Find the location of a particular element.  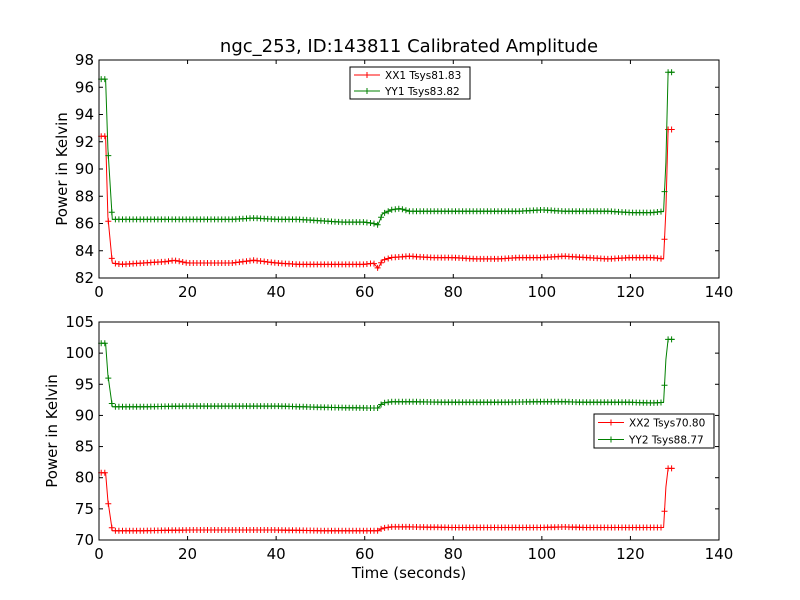

y-tick-label: 82 is located at coordinates (84, 278).